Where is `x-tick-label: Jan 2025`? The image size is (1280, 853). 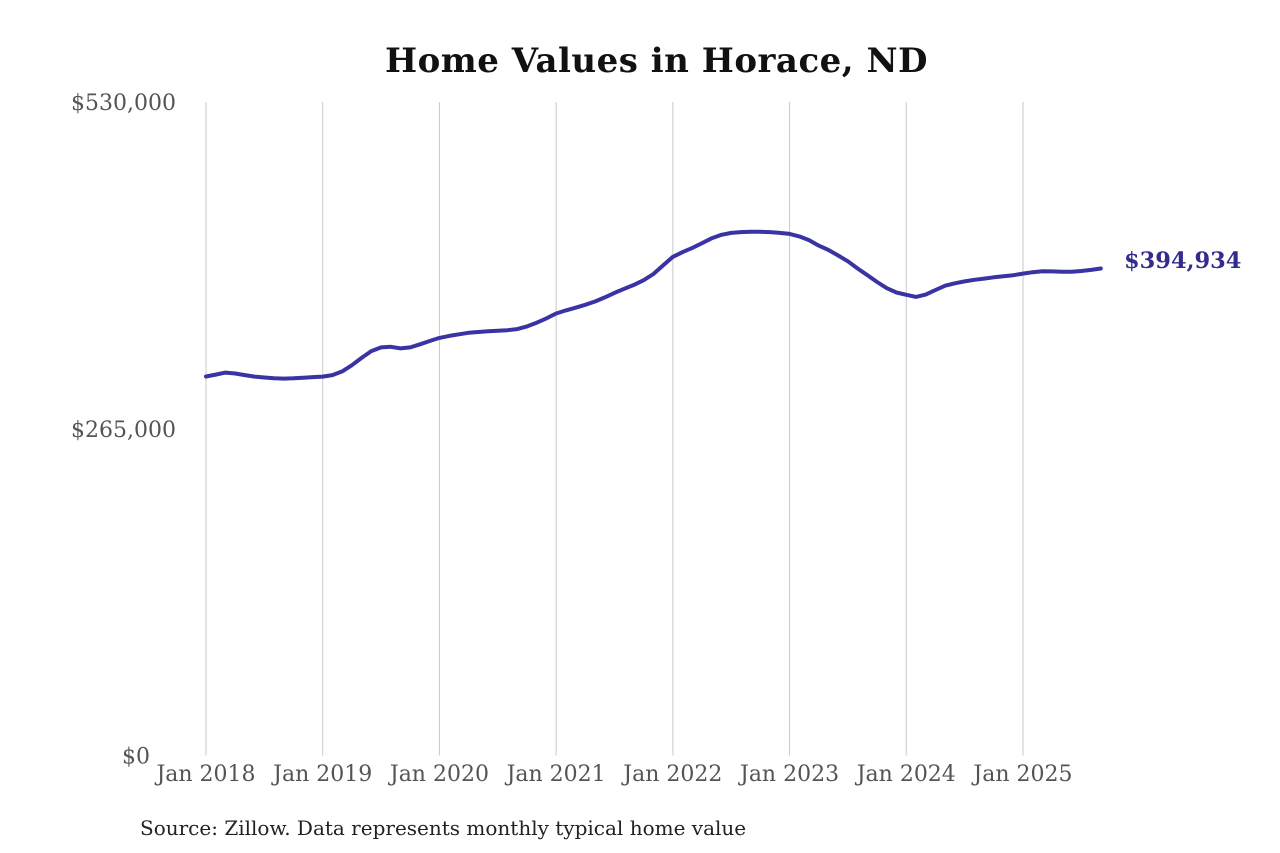
x-tick-label: Jan 2025 is located at coordinates (1021, 774).